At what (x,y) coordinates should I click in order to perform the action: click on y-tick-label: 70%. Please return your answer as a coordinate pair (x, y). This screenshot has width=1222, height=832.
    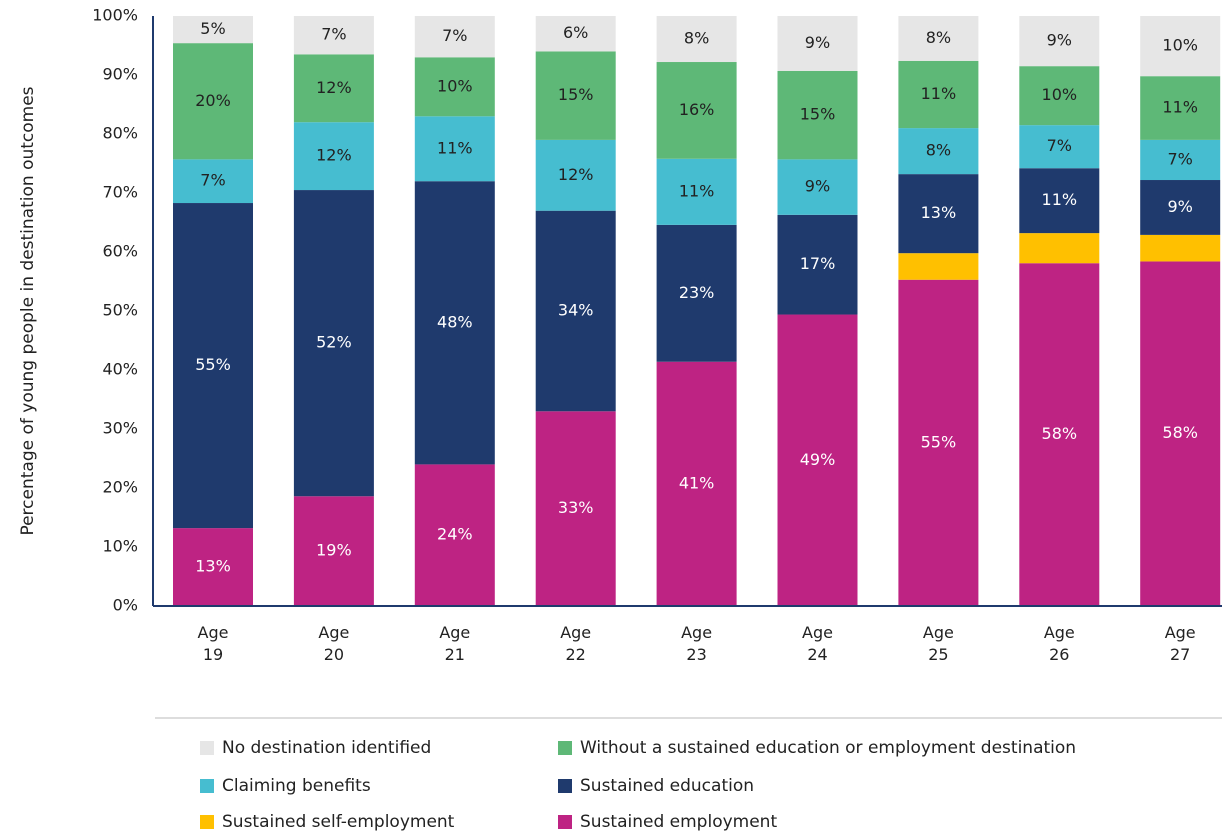
    Looking at the image, I should click on (120, 192).